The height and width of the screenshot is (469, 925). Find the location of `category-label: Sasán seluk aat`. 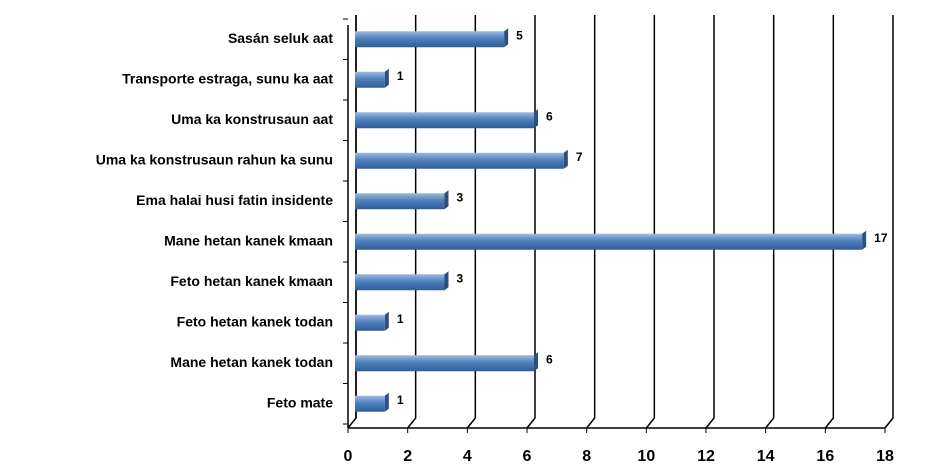

category-label: Sasán seluk aat is located at coordinates (280, 38).